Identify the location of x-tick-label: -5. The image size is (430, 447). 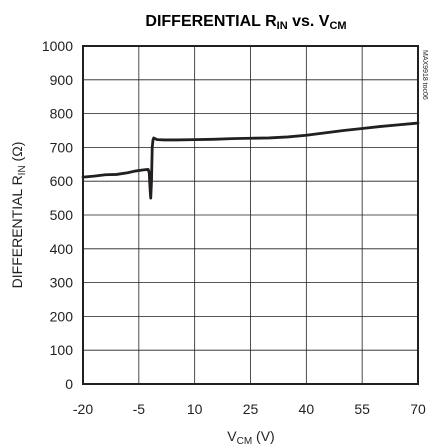
(139, 409).